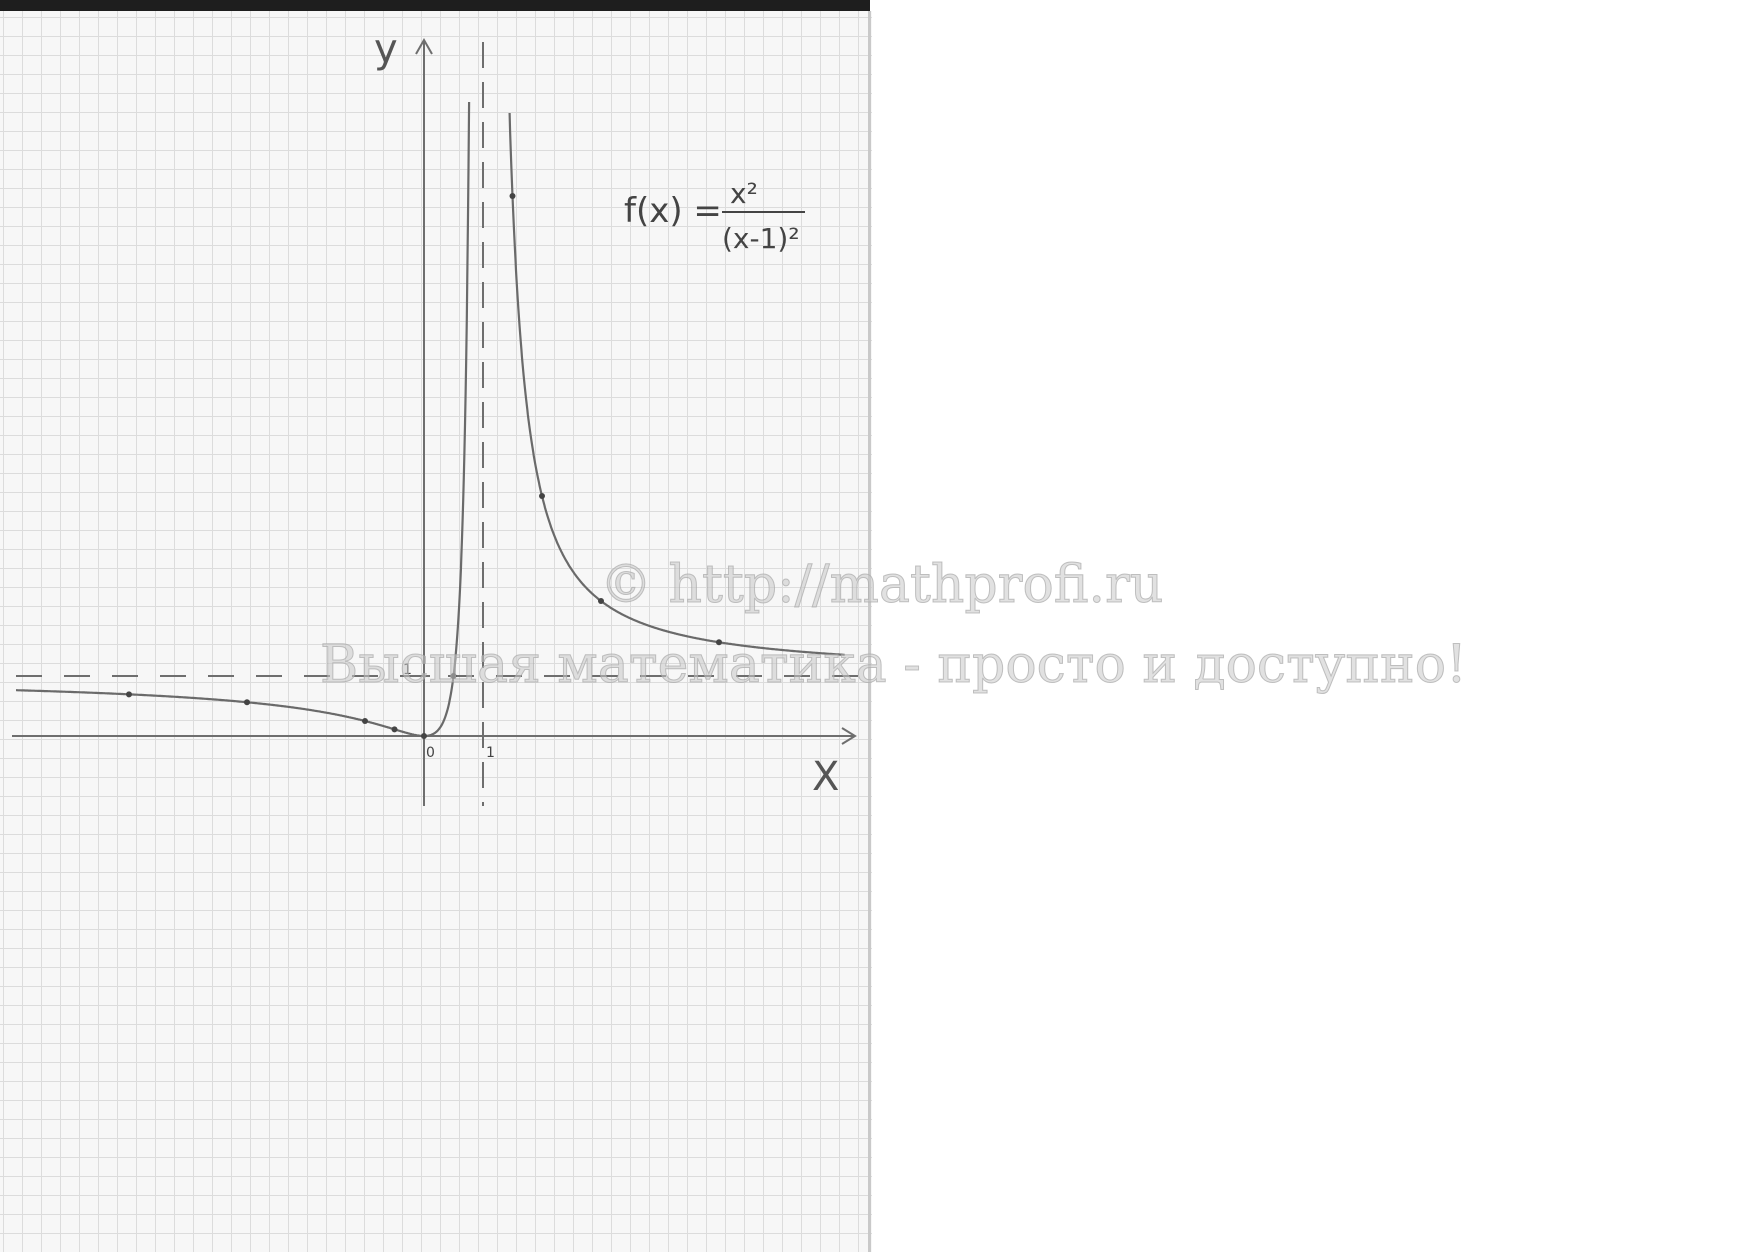 This screenshot has height=1252, width=1755. What do you see at coordinates (430, 753) in the screenshot?
I see `x-tick-label-0: 0` at bounding box center [430, 753].